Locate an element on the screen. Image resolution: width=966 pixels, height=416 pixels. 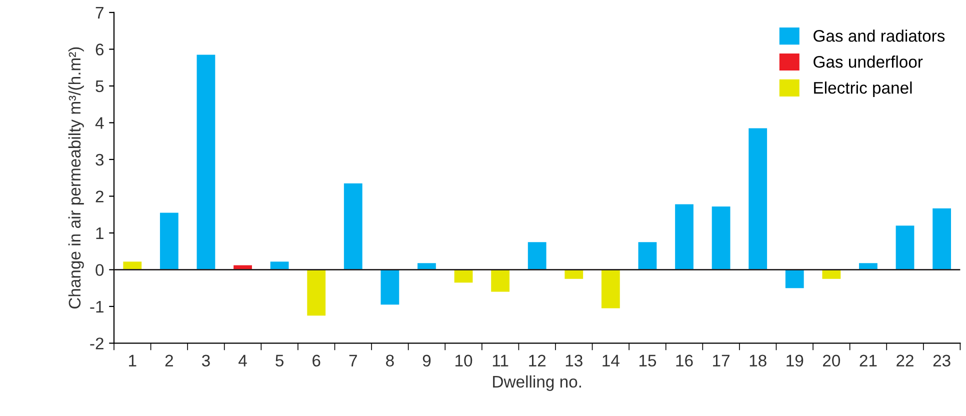
x-tick-label: 19 is located at coordinates (795, 360).